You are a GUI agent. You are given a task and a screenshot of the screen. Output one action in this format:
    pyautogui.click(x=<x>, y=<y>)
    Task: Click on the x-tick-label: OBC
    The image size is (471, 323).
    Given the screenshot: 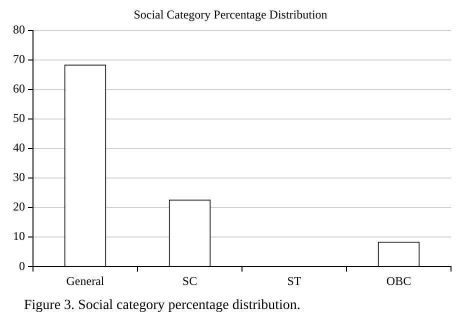 What is the action you would take?
    pyautogui.click(x=399, y=281)
    